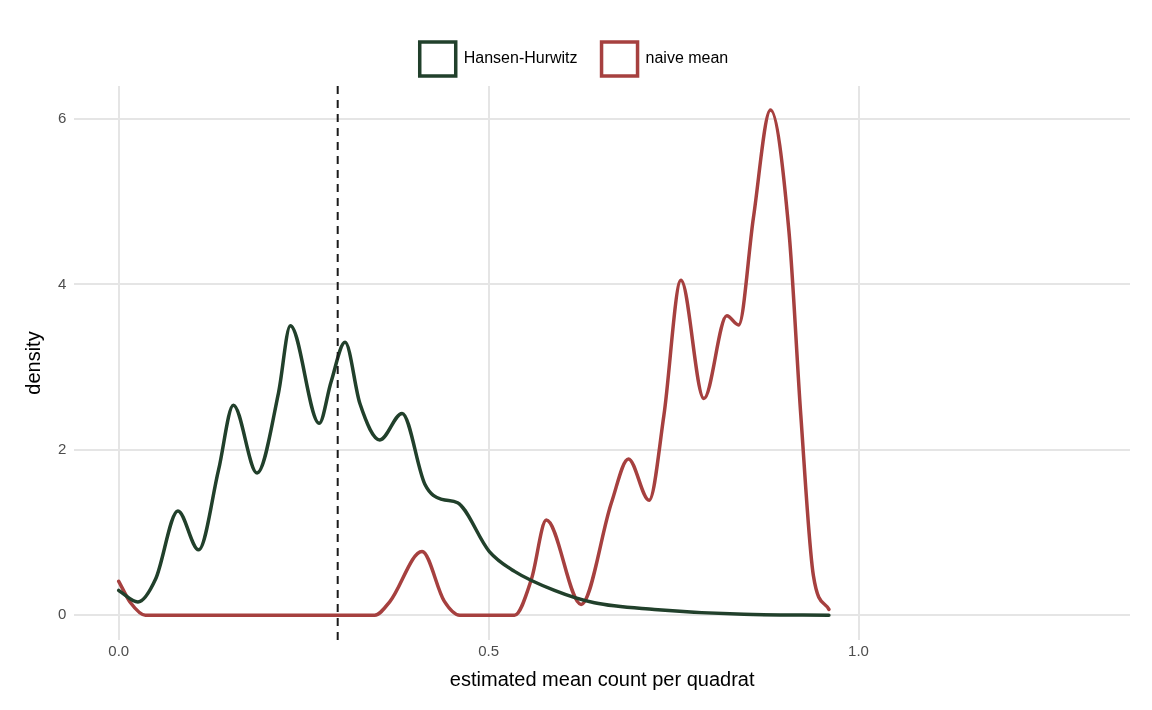  What do you see at coordinates (62, 614) in the screenshot?
I see `y-tick-label: 0` at bounding box center [62, 614].